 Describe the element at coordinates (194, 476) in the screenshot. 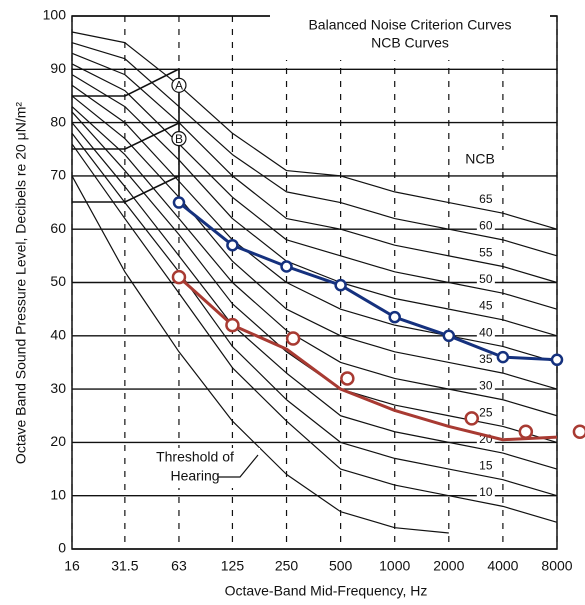

I see `threshold-label: Hearing` at that location.